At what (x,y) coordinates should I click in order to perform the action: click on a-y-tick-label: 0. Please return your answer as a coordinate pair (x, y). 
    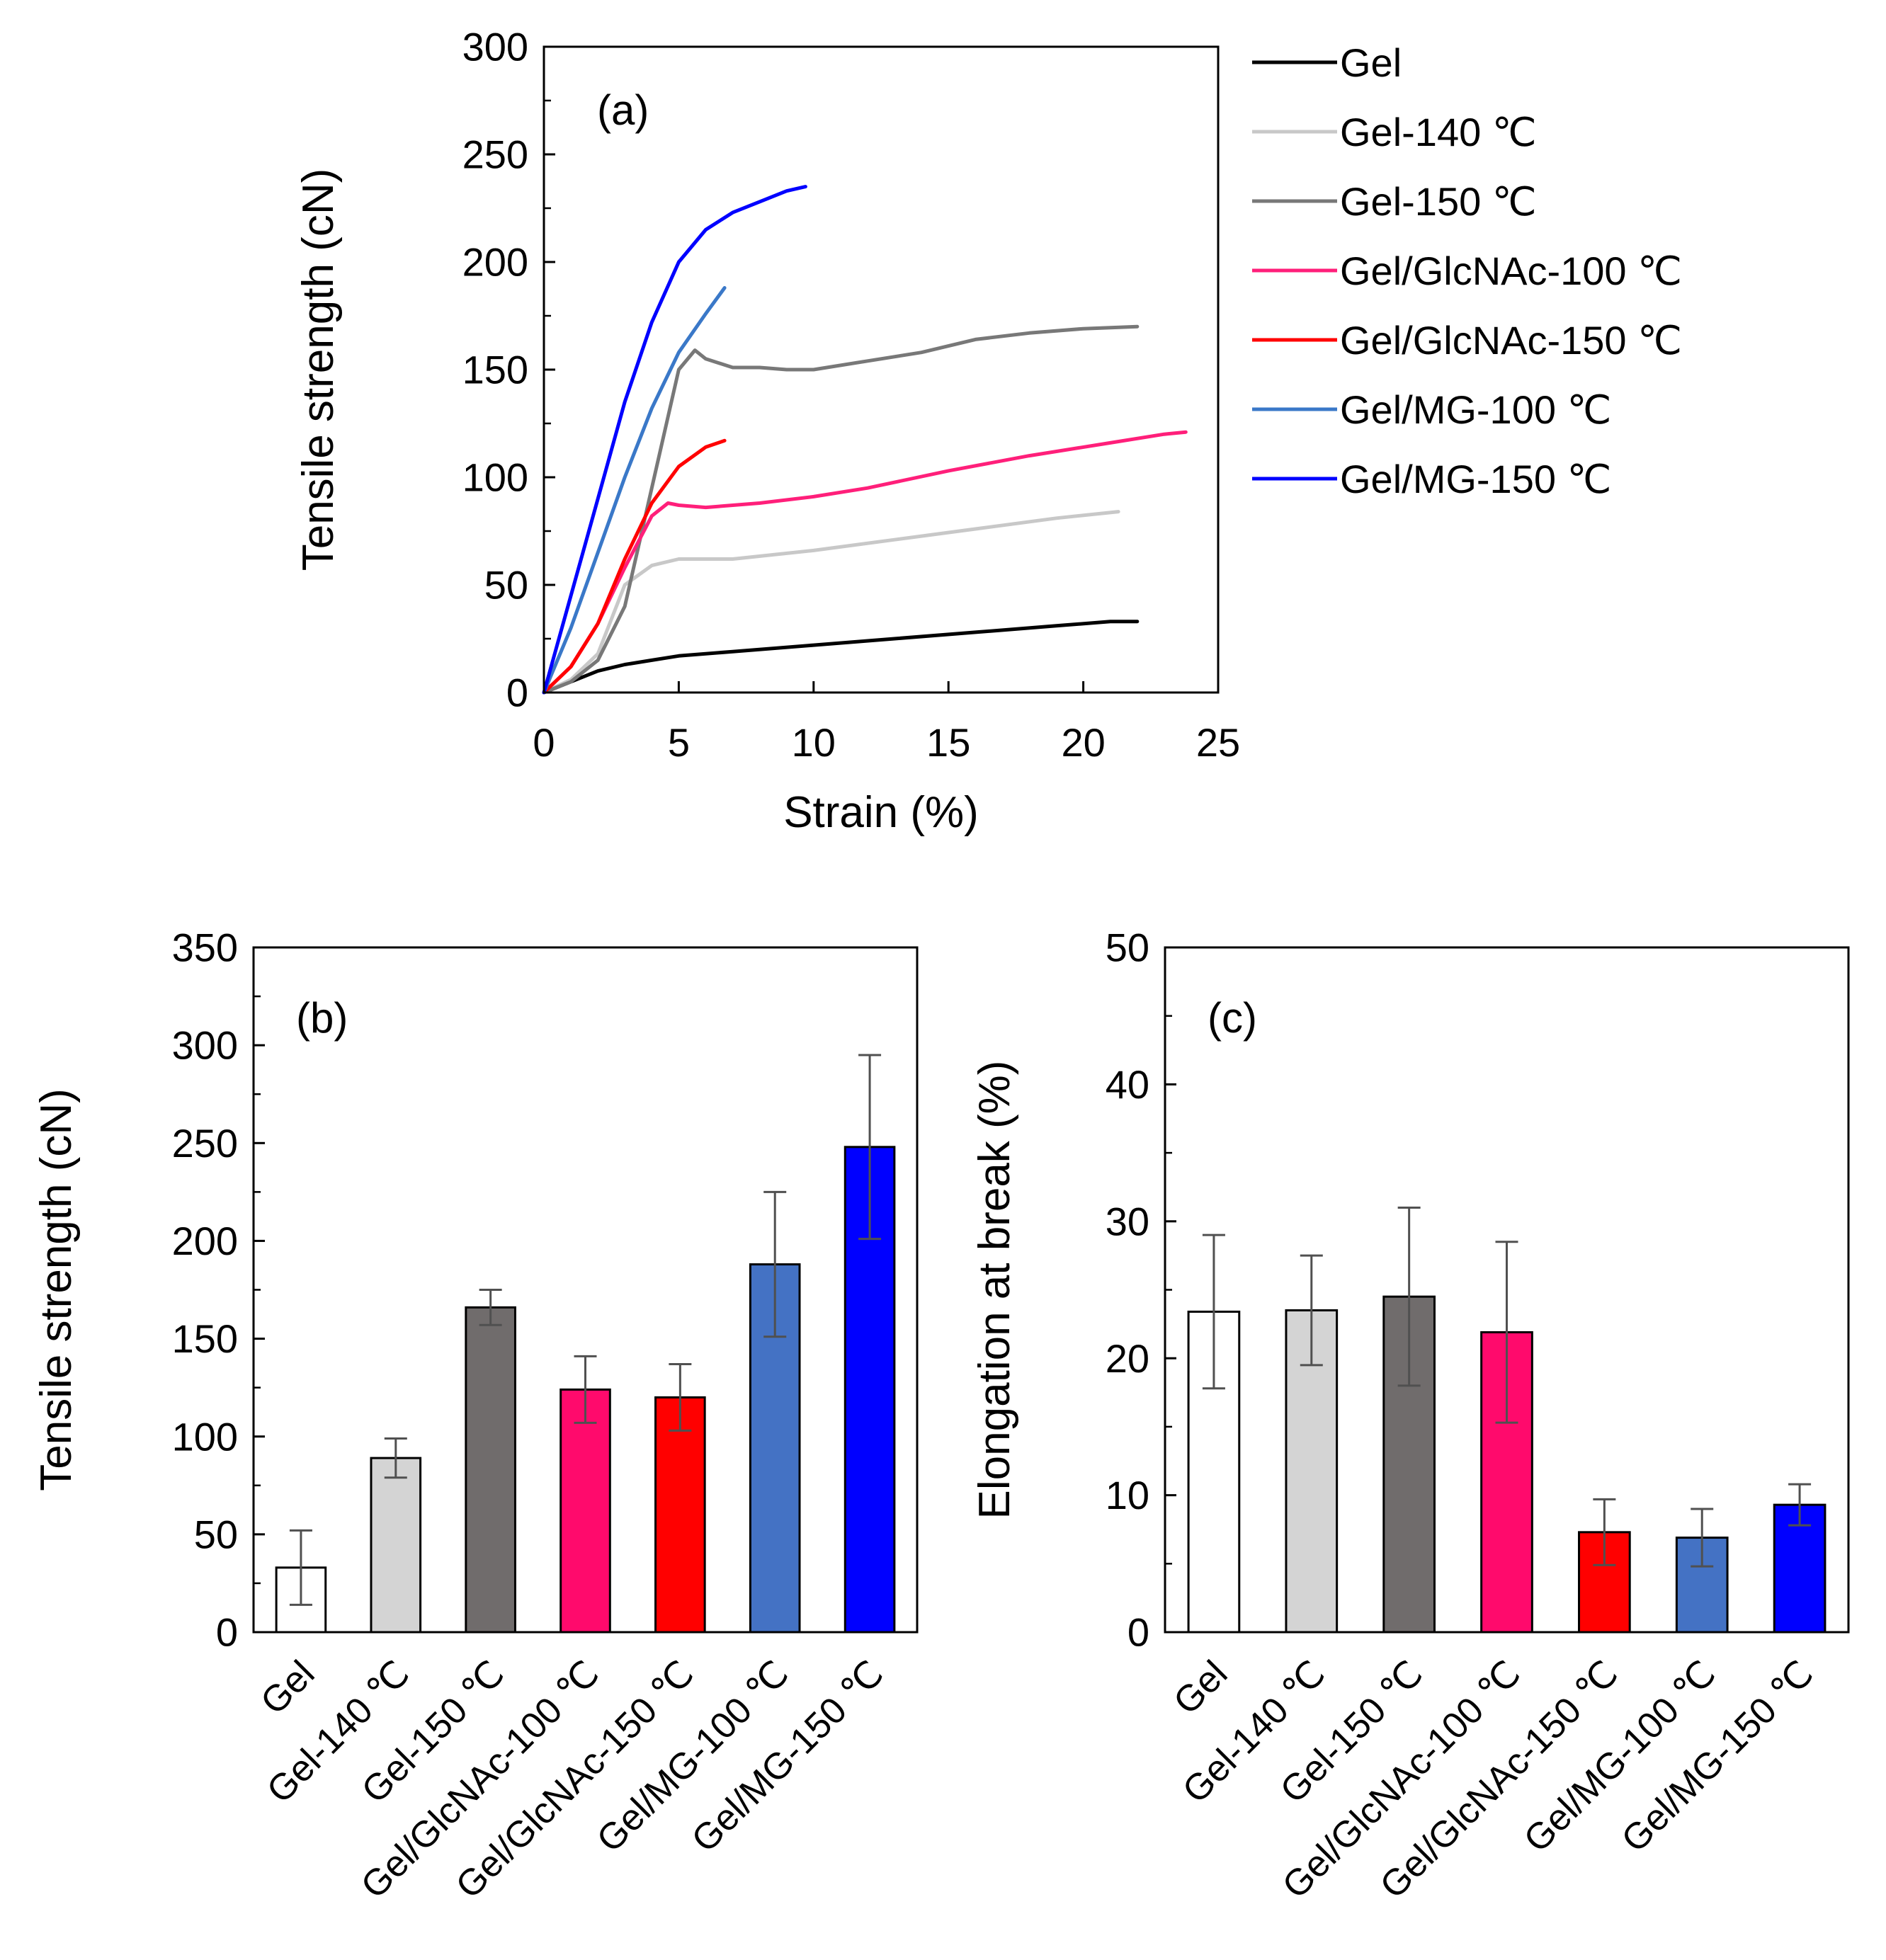
    Looking at the image, I should click on (517, 693).